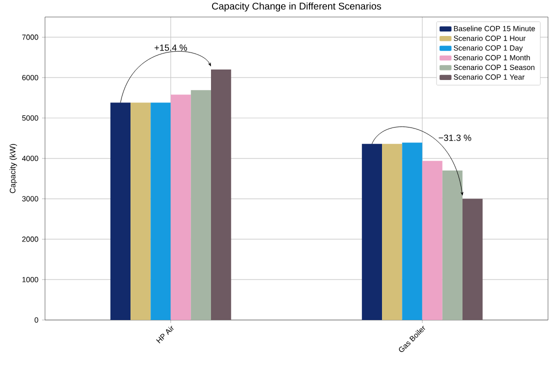 The width and height of the screenshot is (550, 371). I want to click on annotation: −31.3 %, so click(455, 137).